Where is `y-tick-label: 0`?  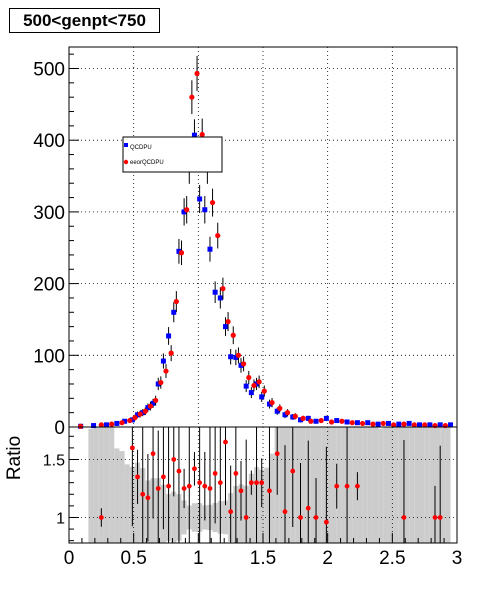
y-tick-label: 0 is located at coordinates (59, 428).